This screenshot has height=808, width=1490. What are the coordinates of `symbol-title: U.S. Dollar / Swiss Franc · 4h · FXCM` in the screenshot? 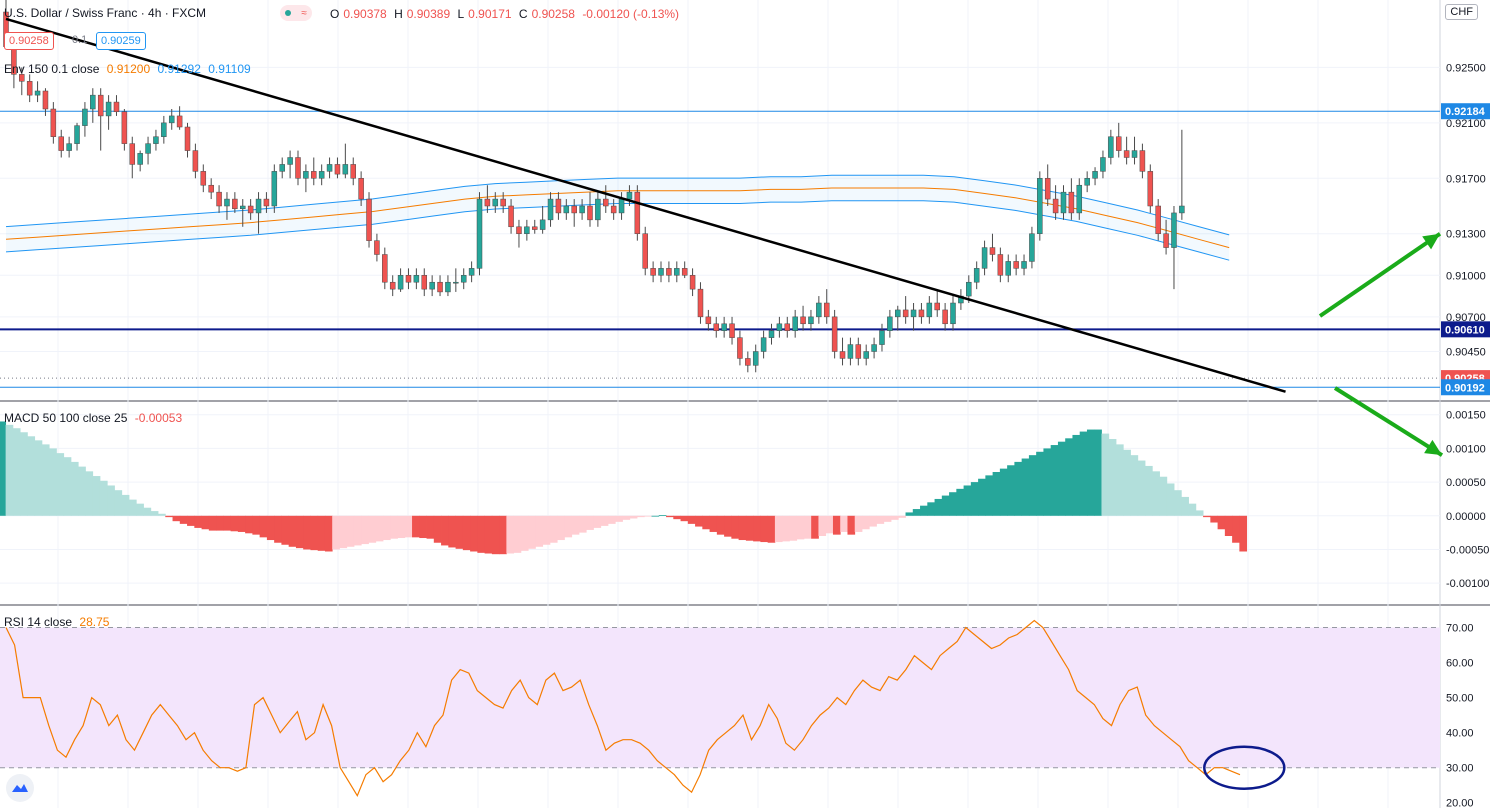 It's located at (105, 13).